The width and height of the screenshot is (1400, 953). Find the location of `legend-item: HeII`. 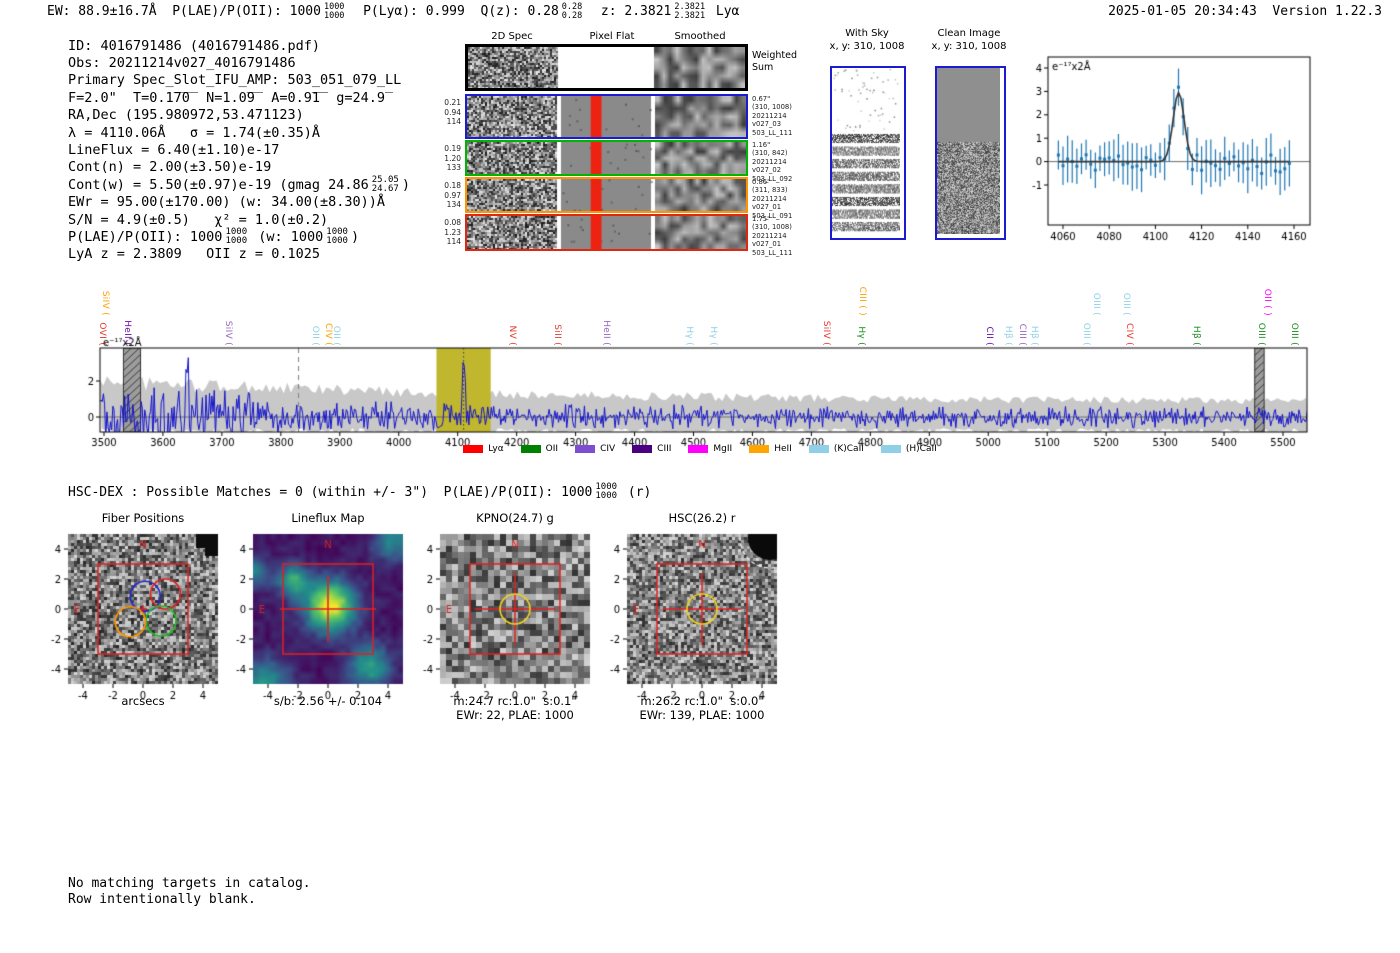

legend-item: HeII is located at coordinates (770, 449).